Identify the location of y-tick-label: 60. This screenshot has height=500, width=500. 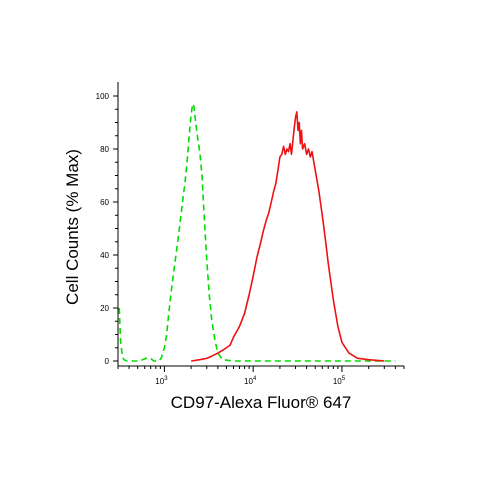
(104, 202).